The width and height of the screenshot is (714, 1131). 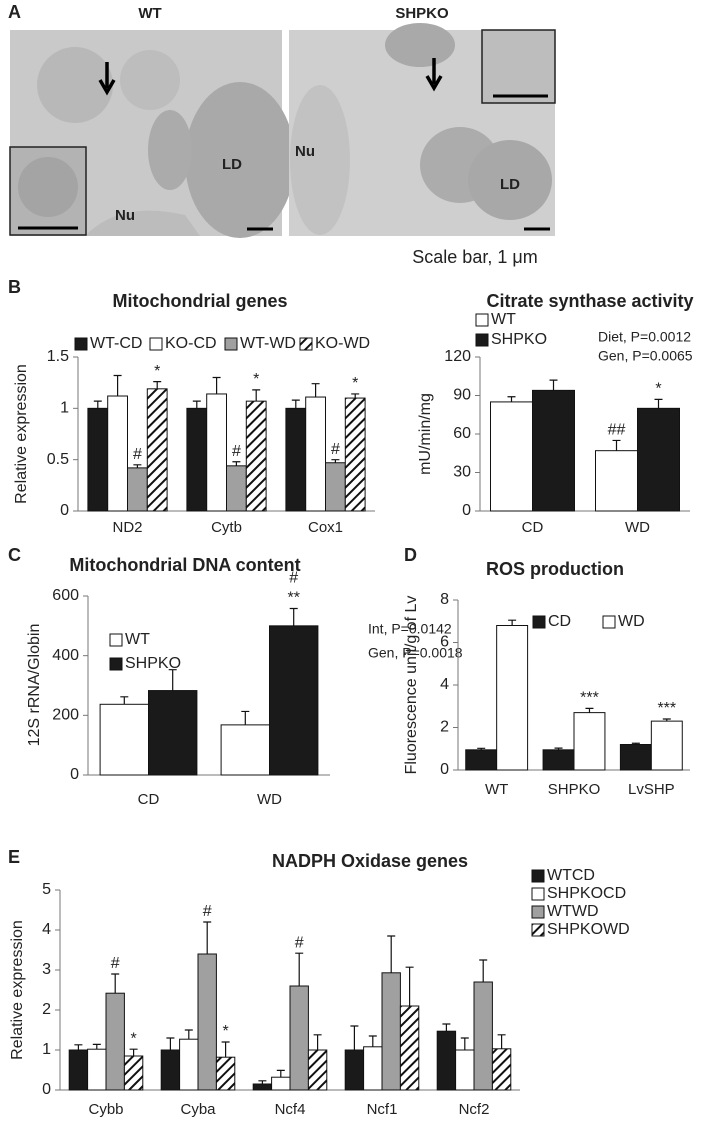 I want to click on y-tick-label: 4, so click(x=46, y=929).